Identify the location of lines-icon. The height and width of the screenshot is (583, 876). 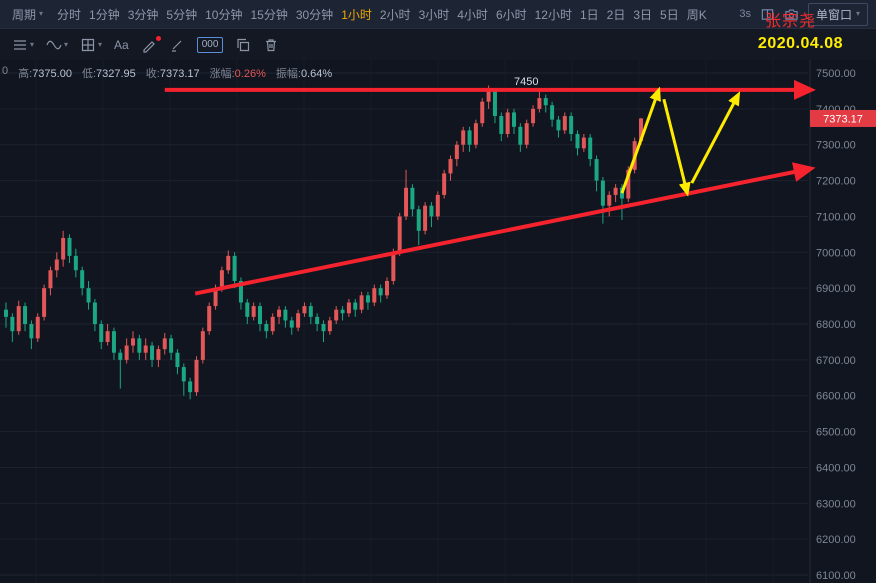
(20, 44).